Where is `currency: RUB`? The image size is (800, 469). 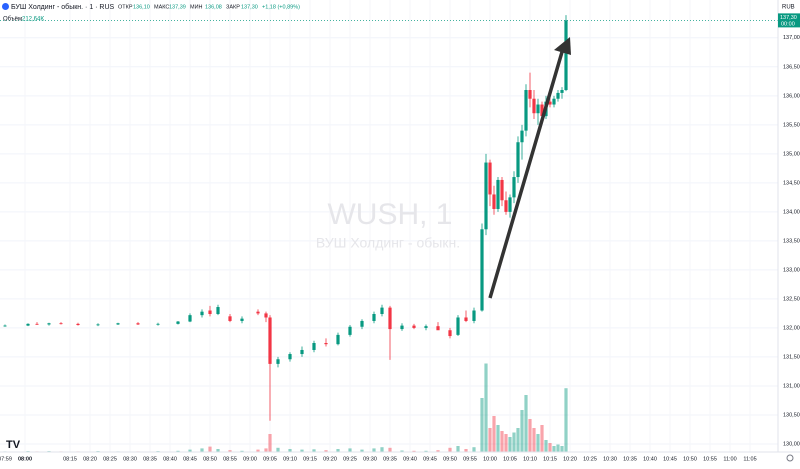
currency: RUB is located at coordinates (788, 8).